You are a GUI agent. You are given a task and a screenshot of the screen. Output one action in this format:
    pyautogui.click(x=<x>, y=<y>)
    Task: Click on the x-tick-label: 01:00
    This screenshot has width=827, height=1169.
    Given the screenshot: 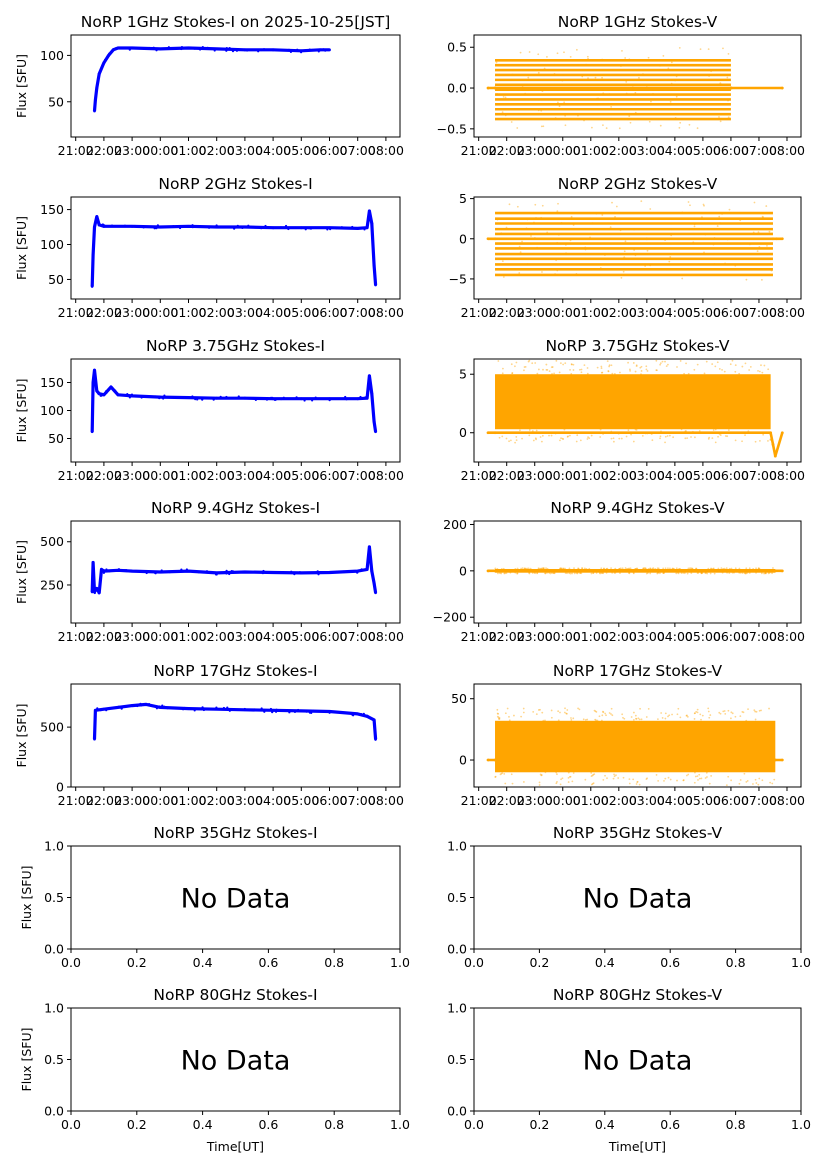 What is the action you would take?
    pyautogui.click(x=188, y=636)
    